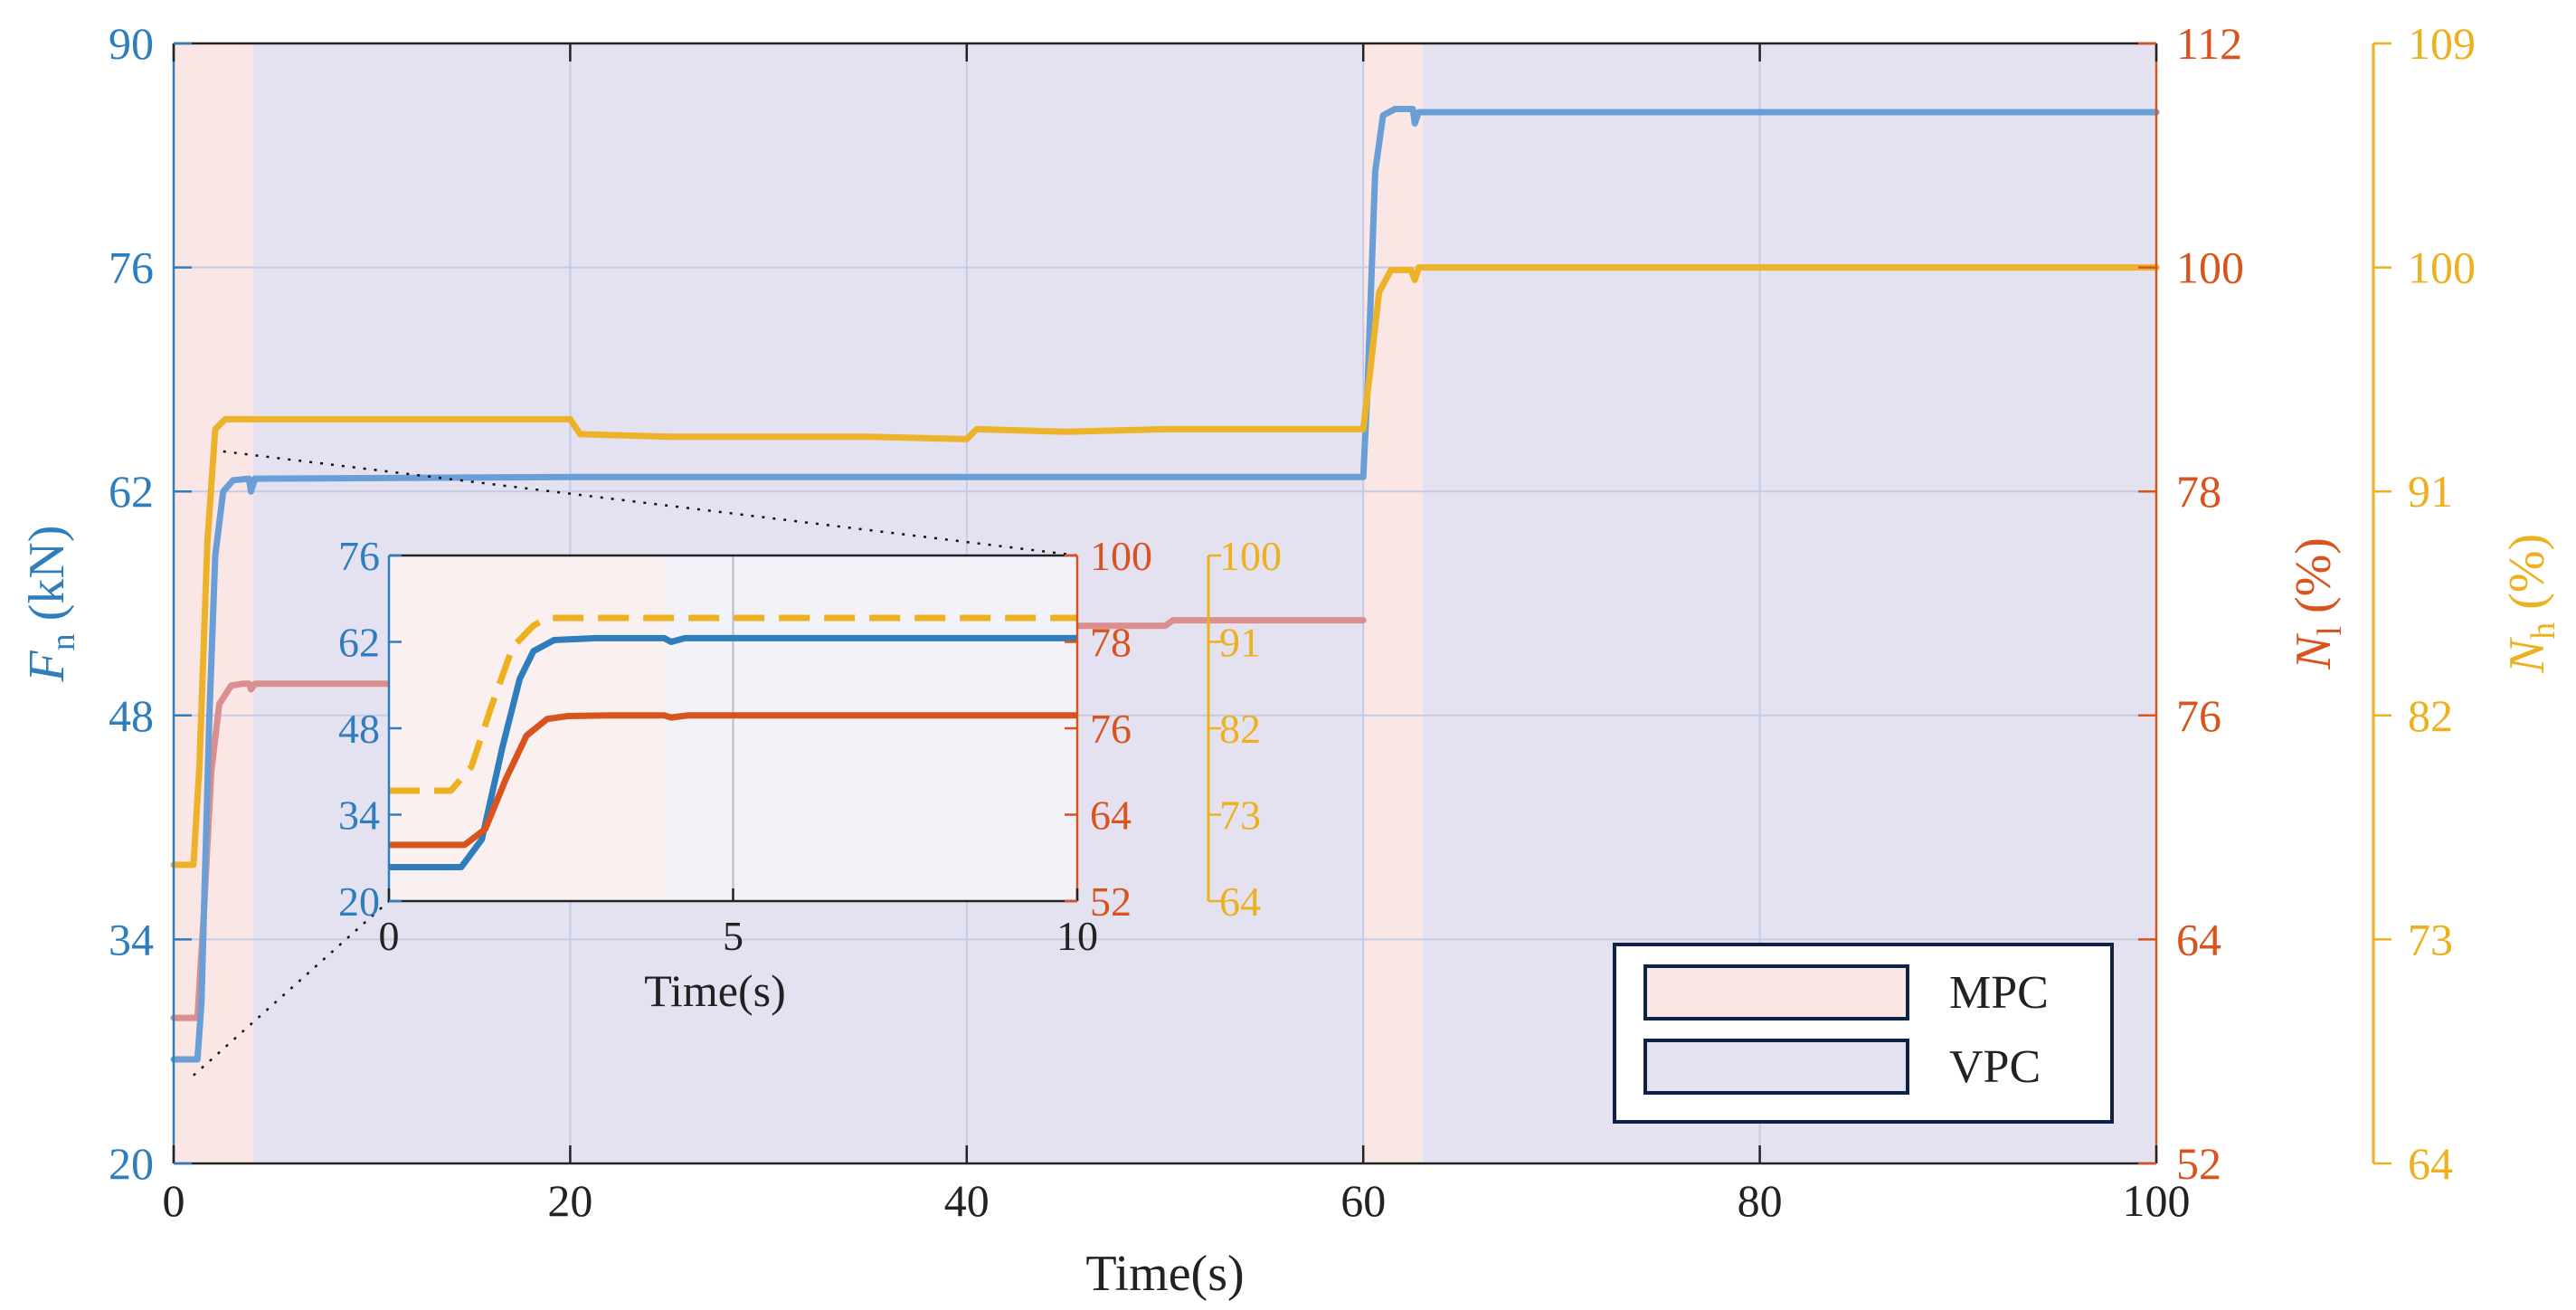 Image resolution: width=2576 pixels, height=1310 pixels. Describe the element at coordinates (1864, 1034) in the screenshot. I see `legend: MPC VPC` at that location.